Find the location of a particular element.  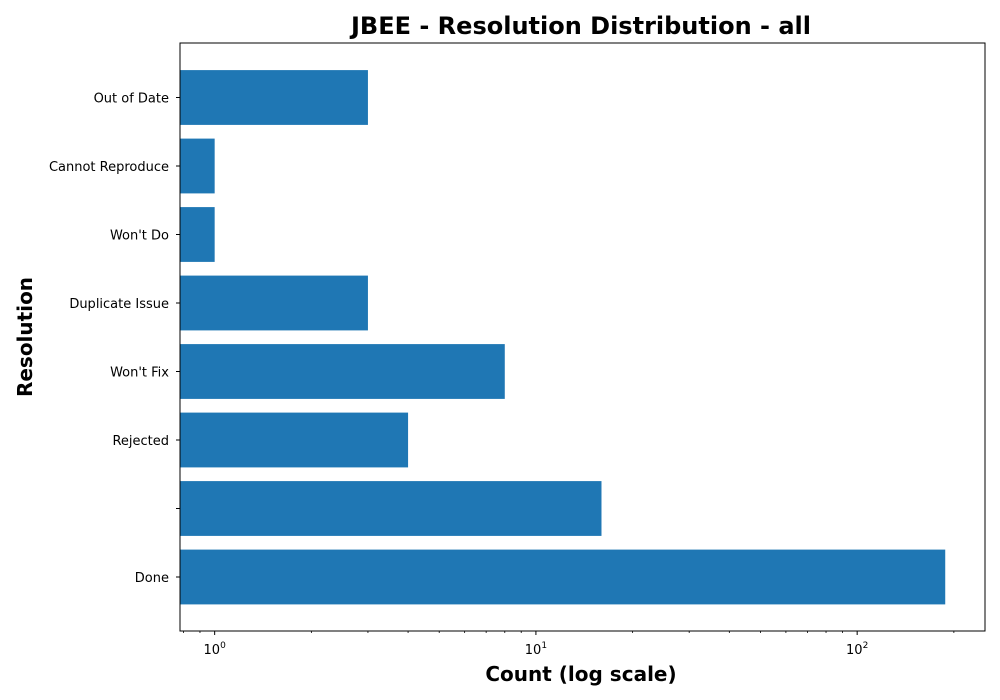

bar-done is located at coordinates (562, 577).